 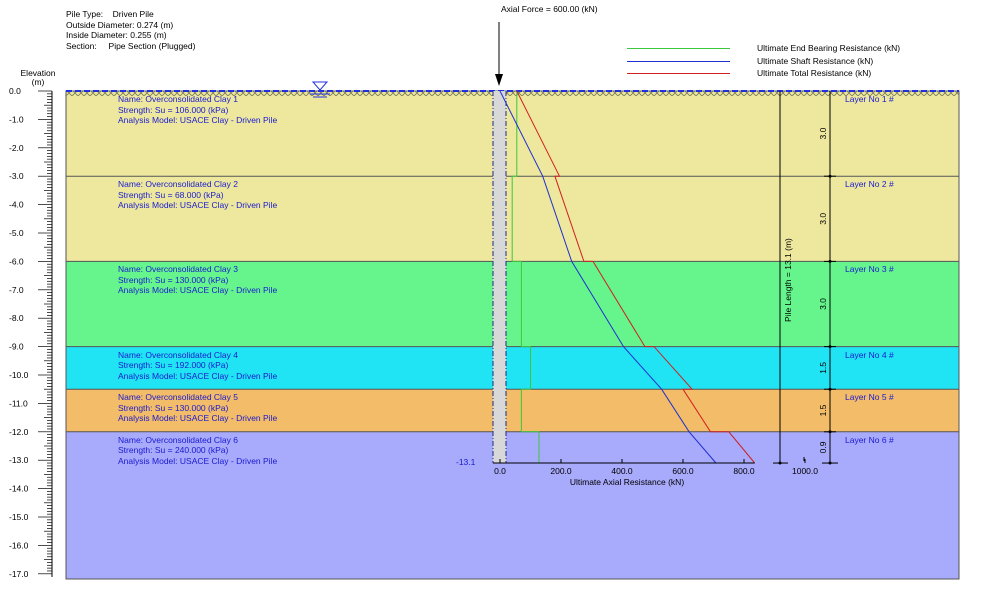 What do you see at coordinates (525, 277) in the screenshot?
I see `end-bearing-curve` at bounding box center [525, 277].